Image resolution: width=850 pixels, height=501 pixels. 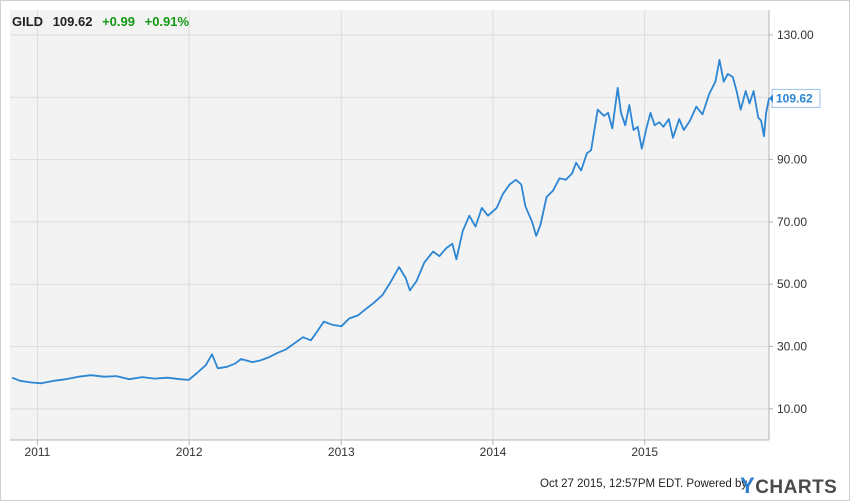 What do you see at coordinates (189, 452) in the screenshot?
I see `x-tick-label: 2012` at bounding box center [189, 452].